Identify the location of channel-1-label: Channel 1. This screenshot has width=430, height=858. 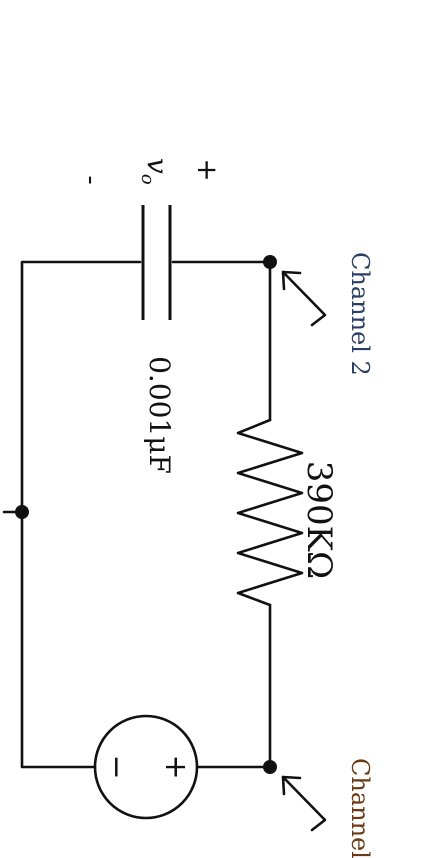
(360, 808).